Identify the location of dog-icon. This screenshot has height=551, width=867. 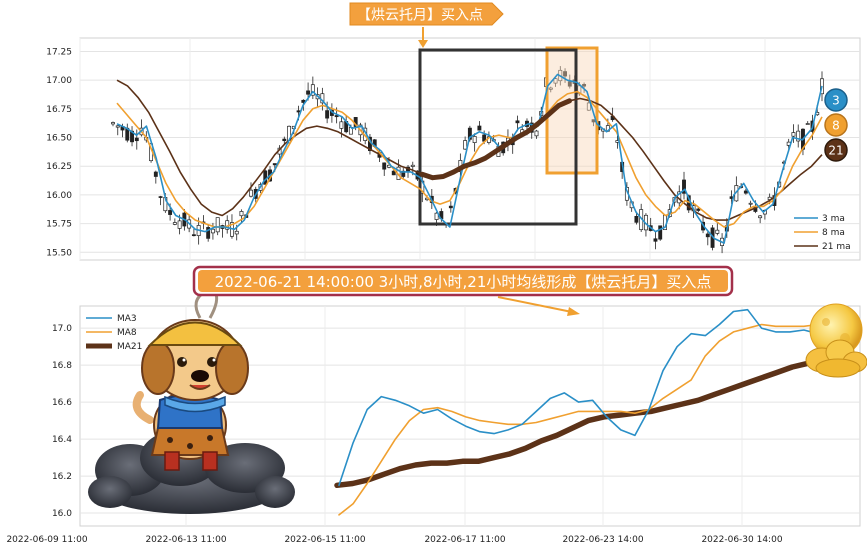
(190, 380).